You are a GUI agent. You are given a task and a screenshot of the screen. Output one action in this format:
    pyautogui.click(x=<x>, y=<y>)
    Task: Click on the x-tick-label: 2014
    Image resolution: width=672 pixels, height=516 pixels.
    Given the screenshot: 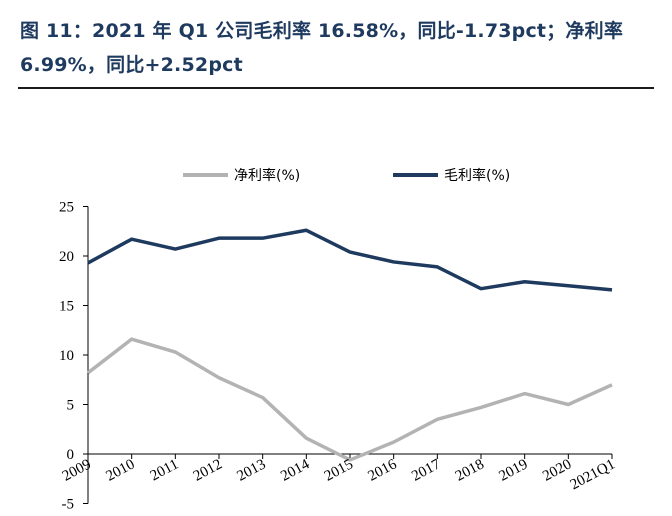 What is the action you would take?
    pyautogui.click(x=295, y=470)
    